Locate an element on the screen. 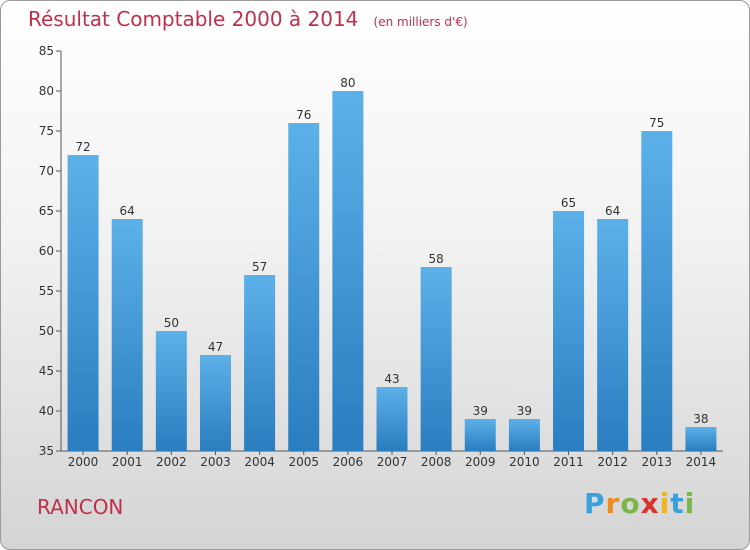 The height and width of the screenshot is (550, 750). bar-value-label: 75 is located at coordinates (656, 123).